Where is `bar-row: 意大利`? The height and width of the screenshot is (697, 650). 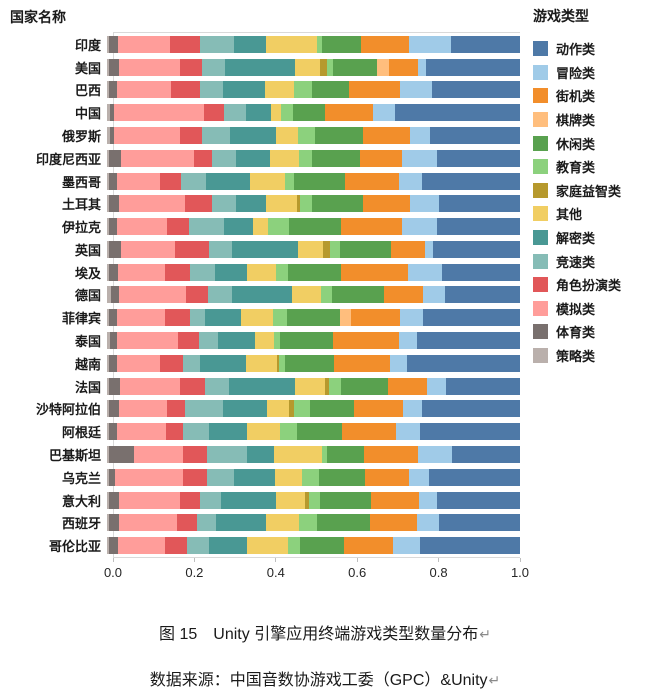
bar-row: 意大利 is located at coordinates (260, 500).